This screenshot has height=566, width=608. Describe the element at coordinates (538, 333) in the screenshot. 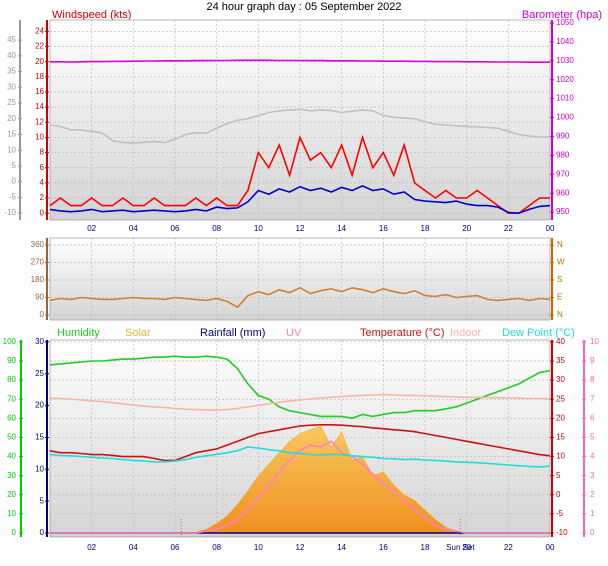

I see `legend-entry: Dew Point (°C)` at that location.